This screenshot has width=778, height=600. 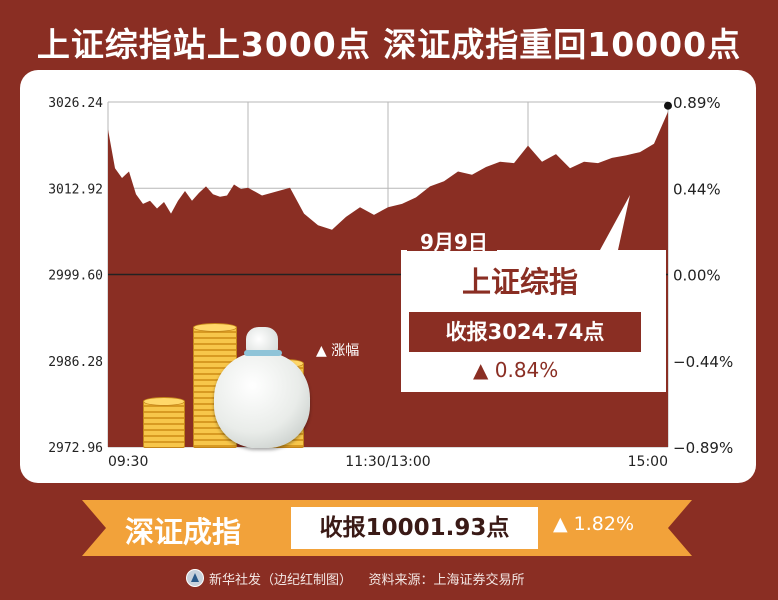 I want to click on callout-change: ▲ 0.84%, so click(x=515, y=370).